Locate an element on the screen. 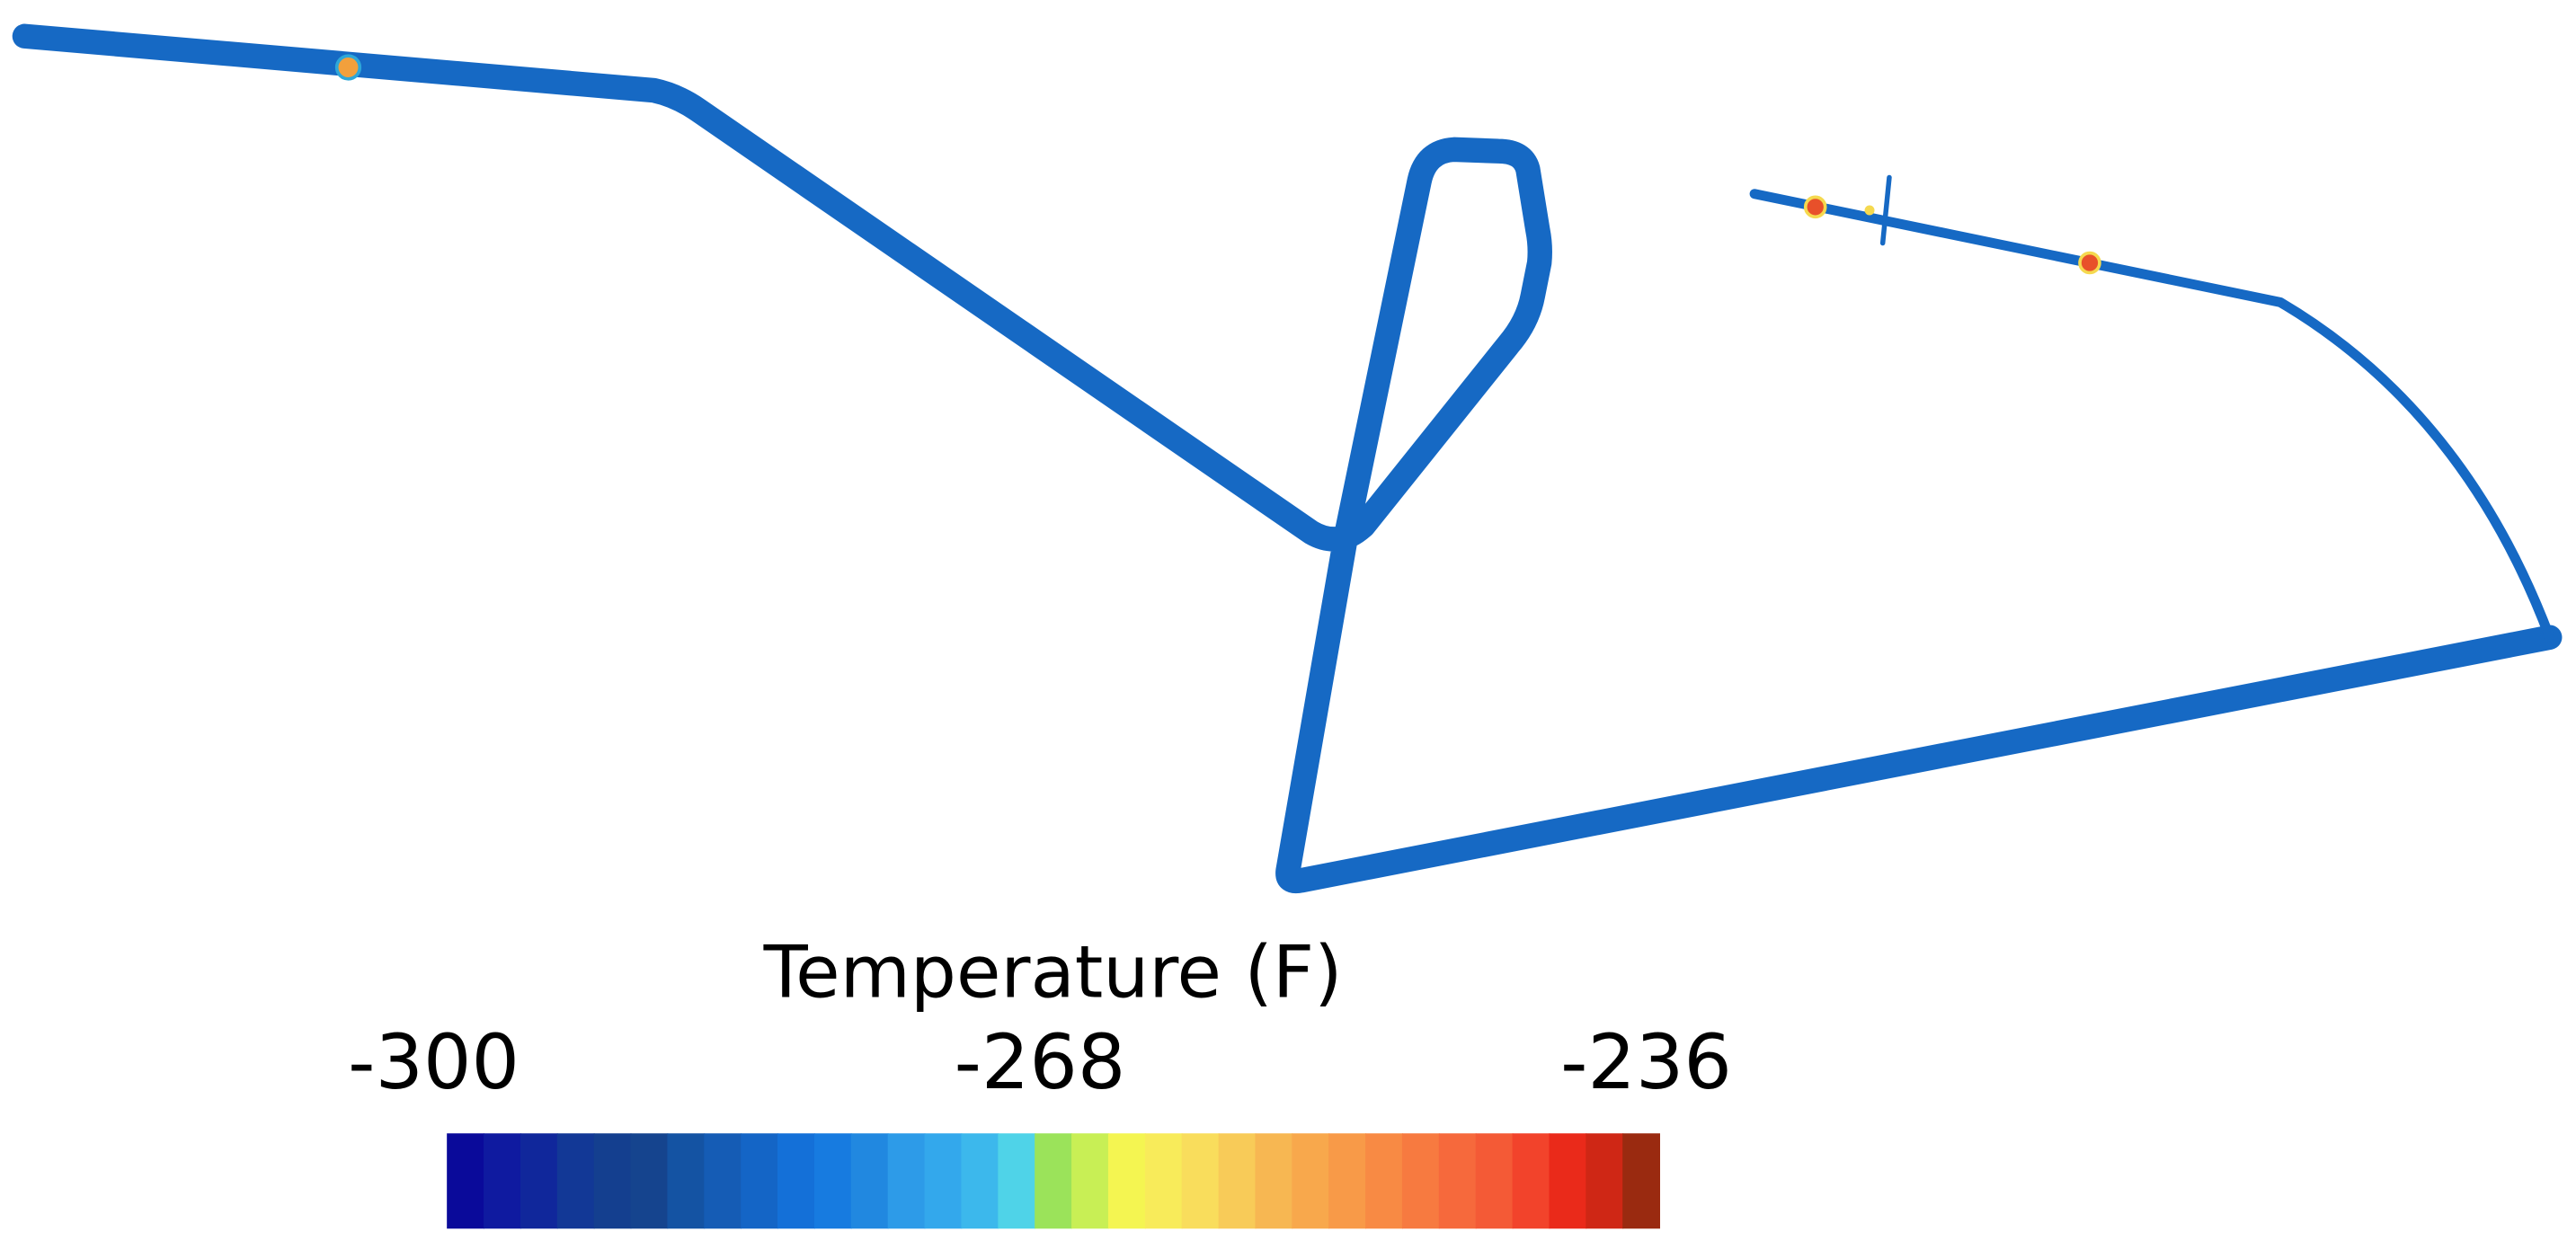 The width and height of the screenshot is (2576, 1241). branch-pipe is located at coordinates (2152, 416).